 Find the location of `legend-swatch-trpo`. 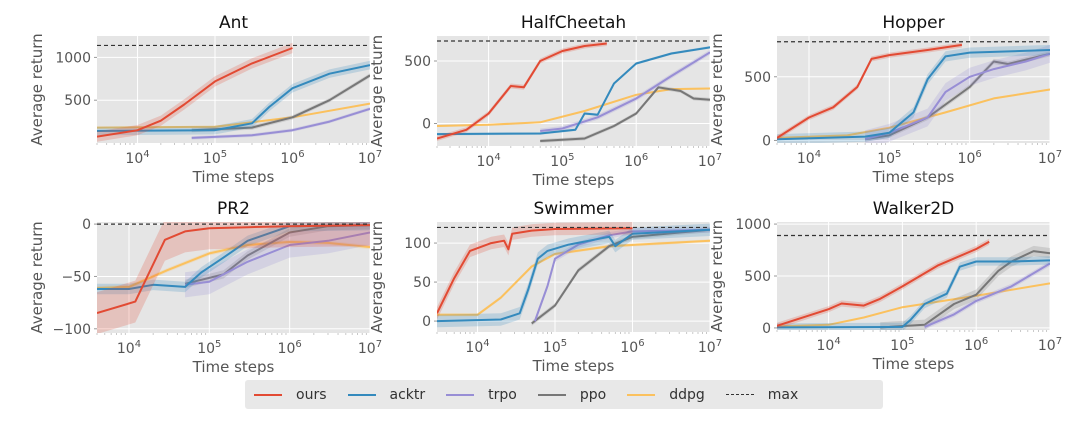

legend-swatch-trpo is located at coordinates (460, 394).